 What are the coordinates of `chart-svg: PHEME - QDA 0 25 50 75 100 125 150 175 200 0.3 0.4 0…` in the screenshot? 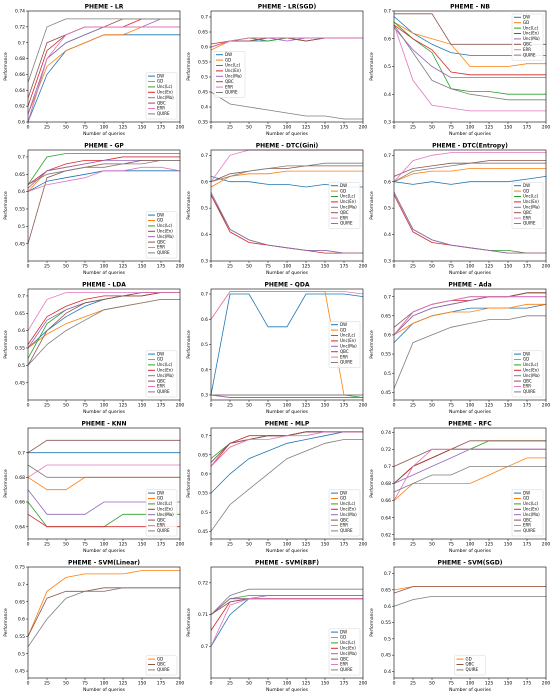 It's located at (276, 349).